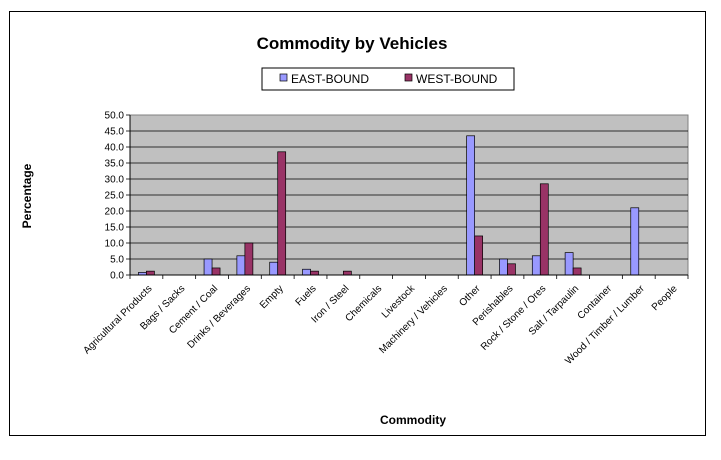 This screenshot has height=460, width=721. Describe the element at coordinates (115, 116) in the screenshot. I see `y-tick-label: 50.0` at that location.